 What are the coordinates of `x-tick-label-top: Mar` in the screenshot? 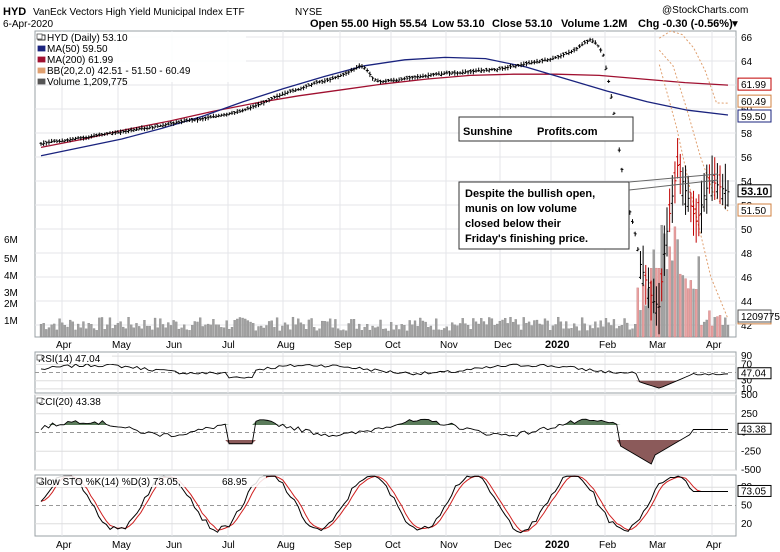 It's located at (658, 345).